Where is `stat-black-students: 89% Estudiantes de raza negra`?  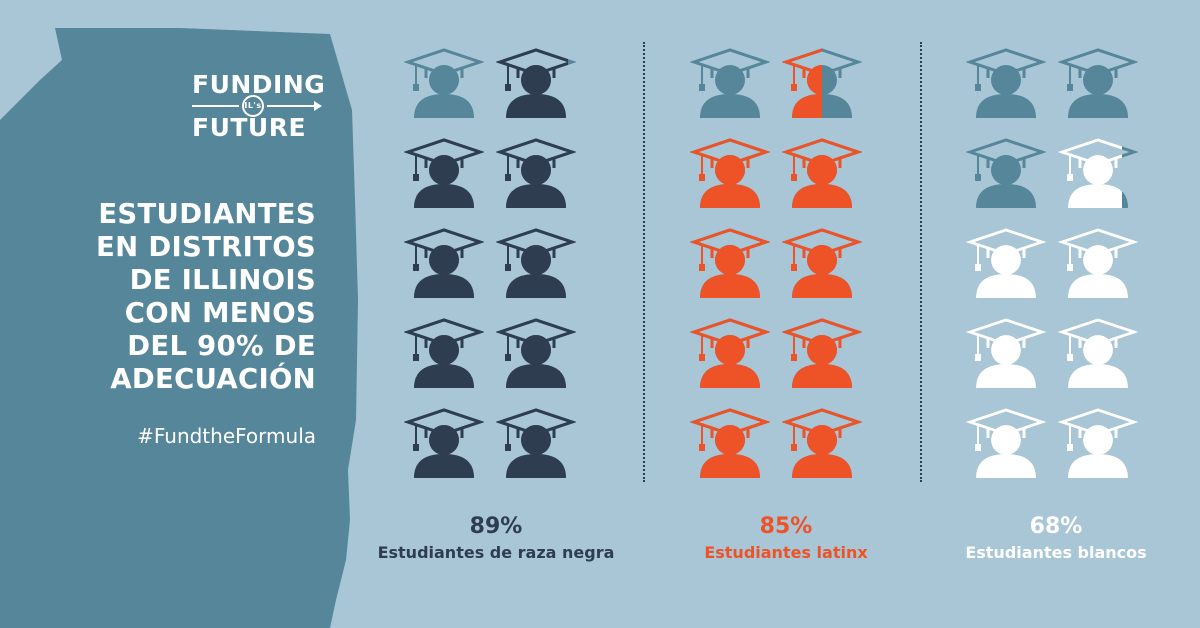
stat-black-students: 89% Estudiantes de raza negra is located at coordinates (496, 538).